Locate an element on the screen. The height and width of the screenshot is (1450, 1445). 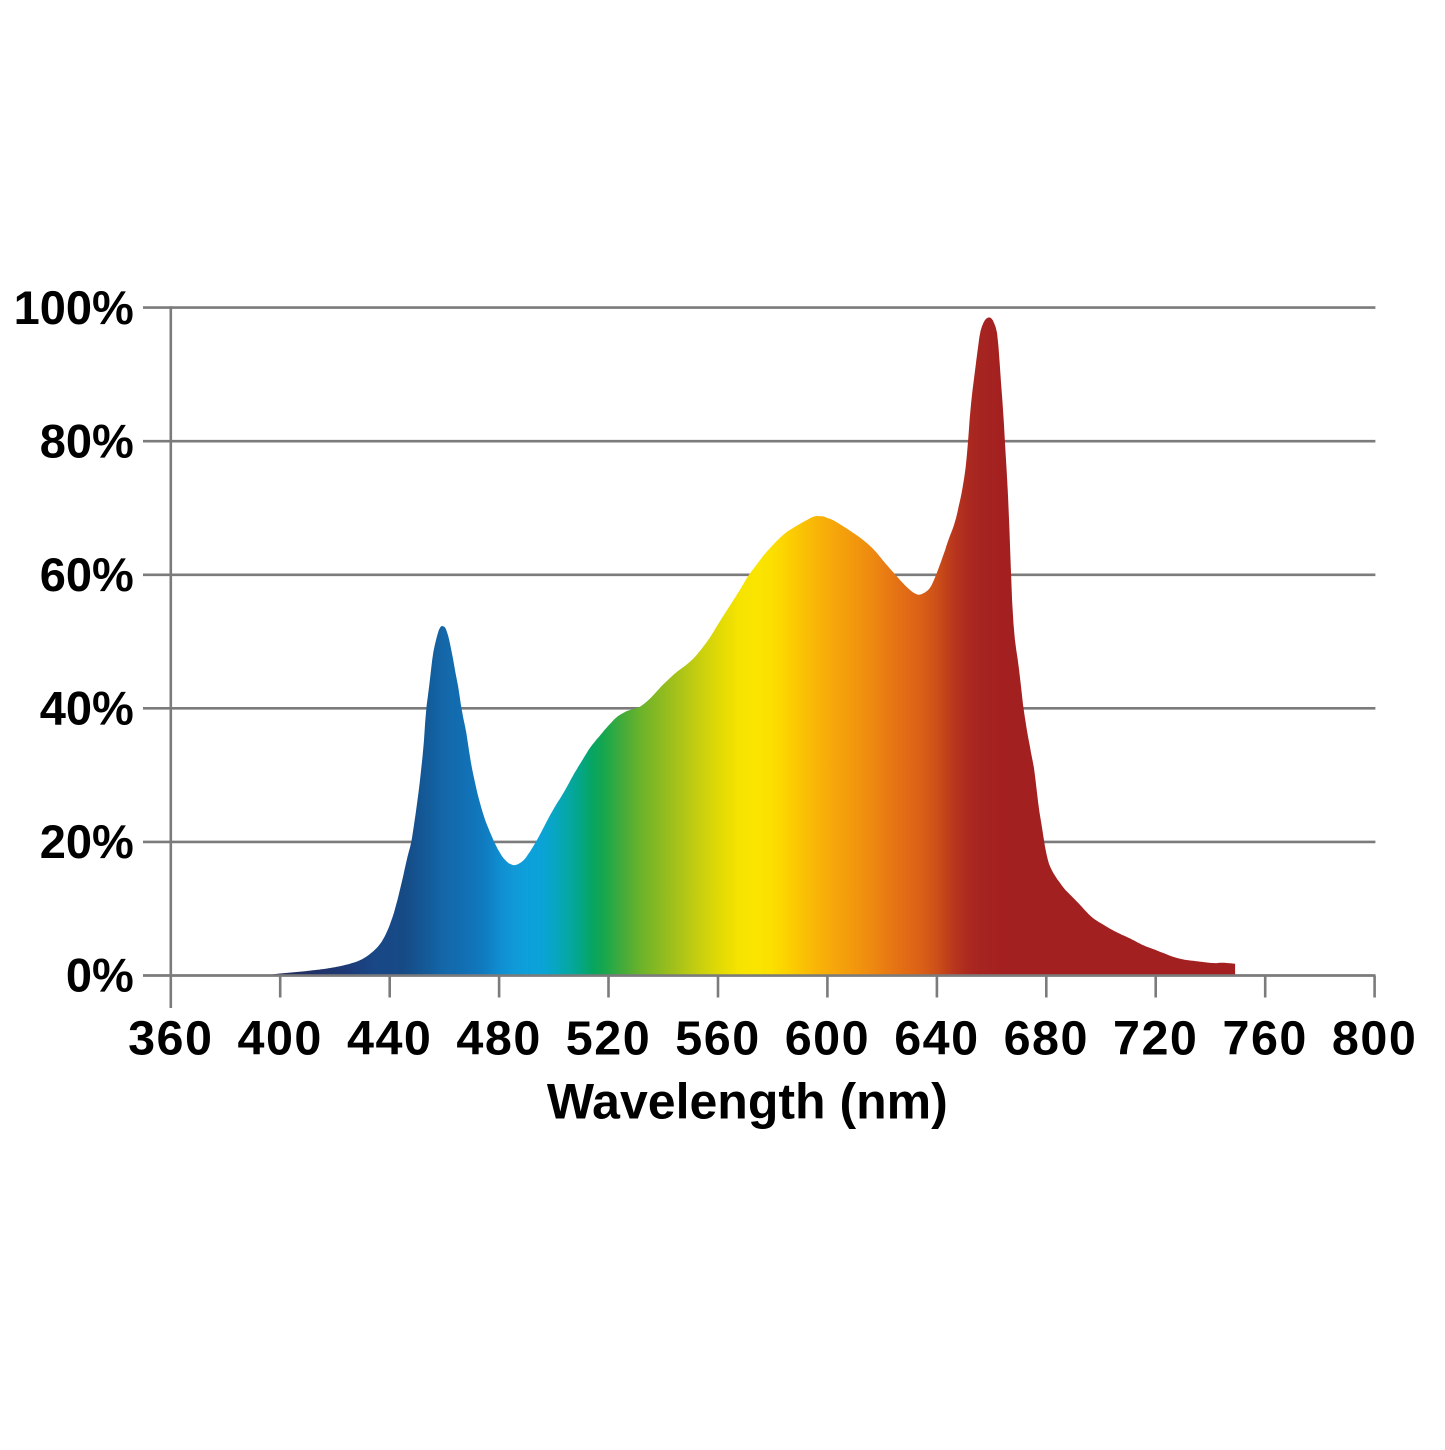
svg-text: 40% is located at coordinates (87, 708).